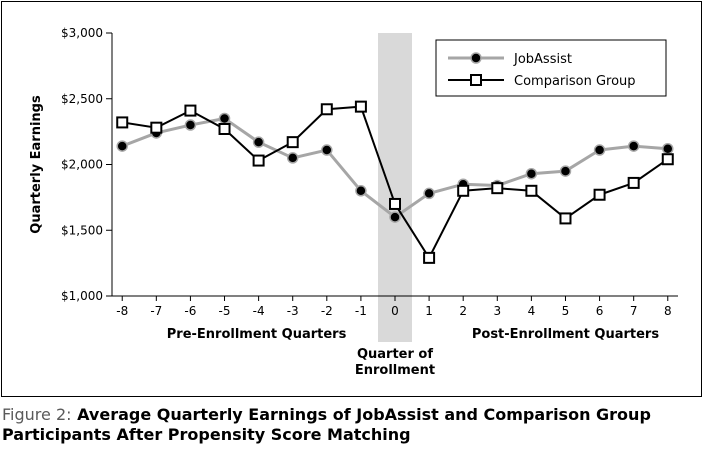 The width and height of the screenshot is (705, 461). What do you see at coordinates (476, 80) in the screenshot?
I see `legend-marker-comparison-group` at bounding box center [476, 80].